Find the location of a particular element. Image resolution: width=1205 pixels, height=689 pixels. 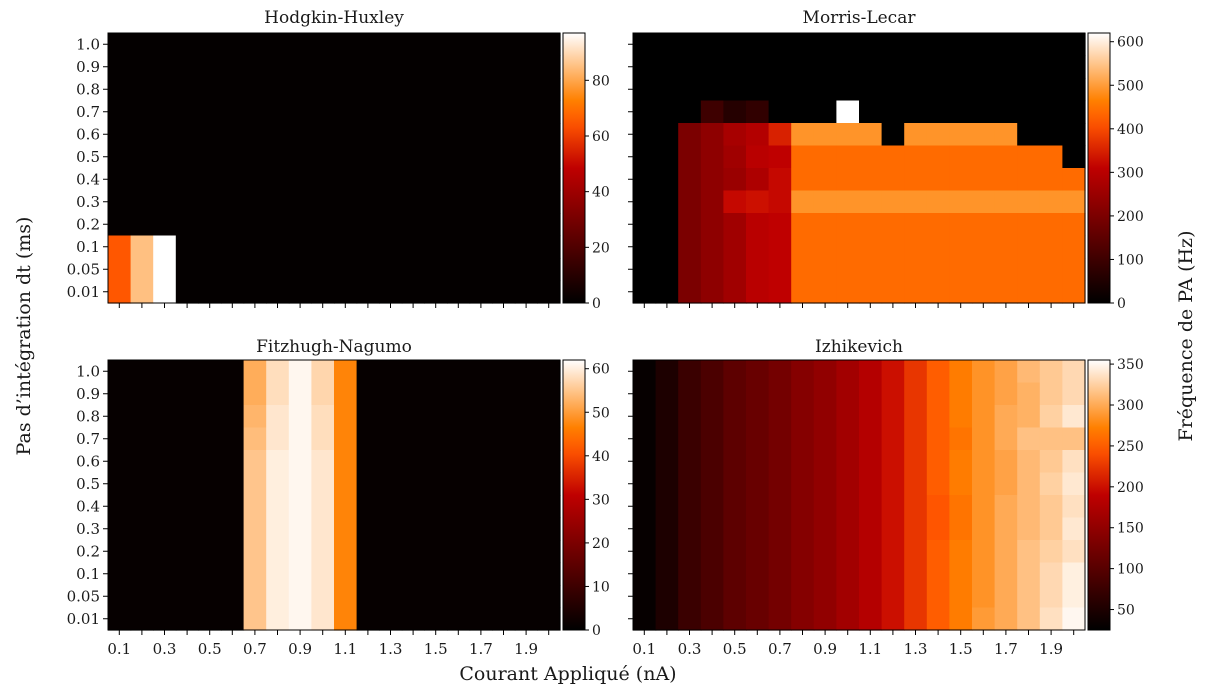

izhikevich-x-tick-label: 1.7 is located at coordinates (1006, 649).